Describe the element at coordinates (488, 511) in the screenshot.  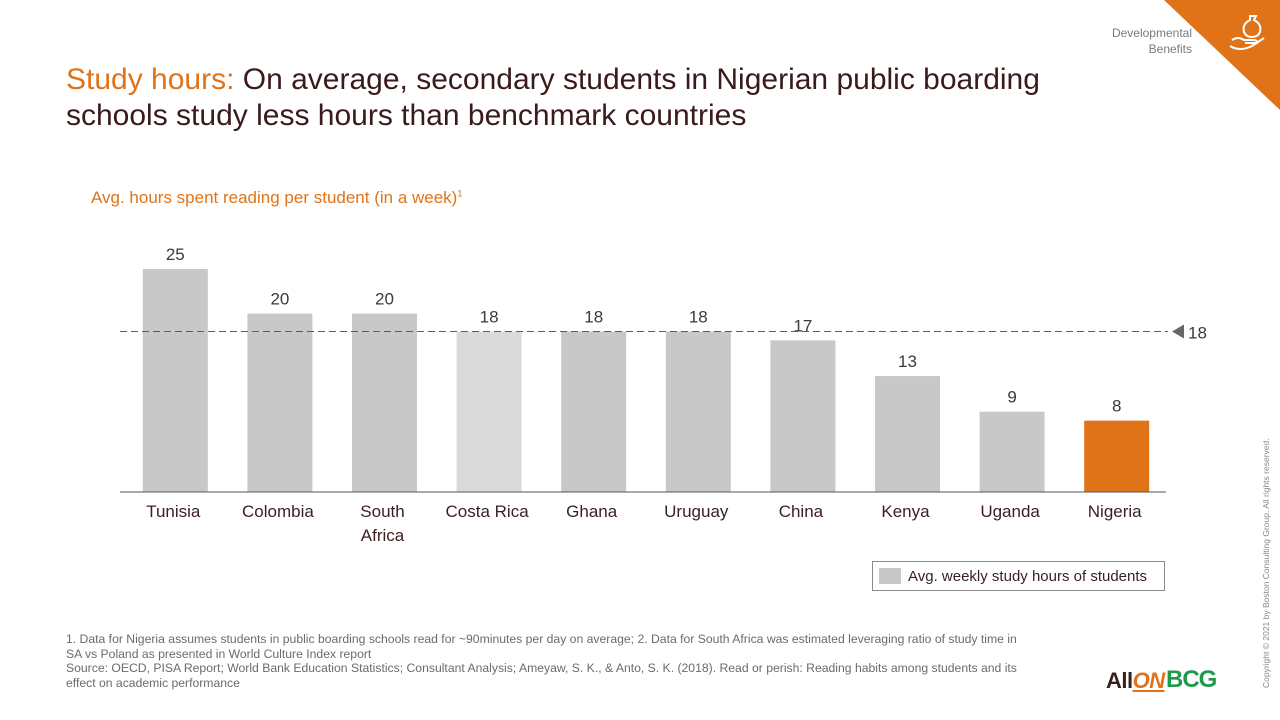
I see `category-label: Costa Rica` at that location.